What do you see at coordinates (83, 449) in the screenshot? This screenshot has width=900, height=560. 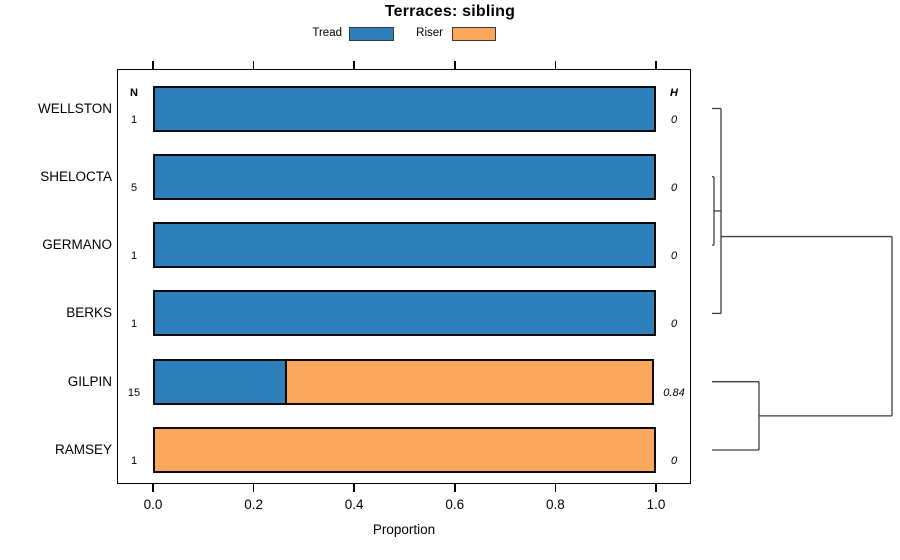 I see `category-label-ramsey: RAMSEY` at bounding box center [83, 449].